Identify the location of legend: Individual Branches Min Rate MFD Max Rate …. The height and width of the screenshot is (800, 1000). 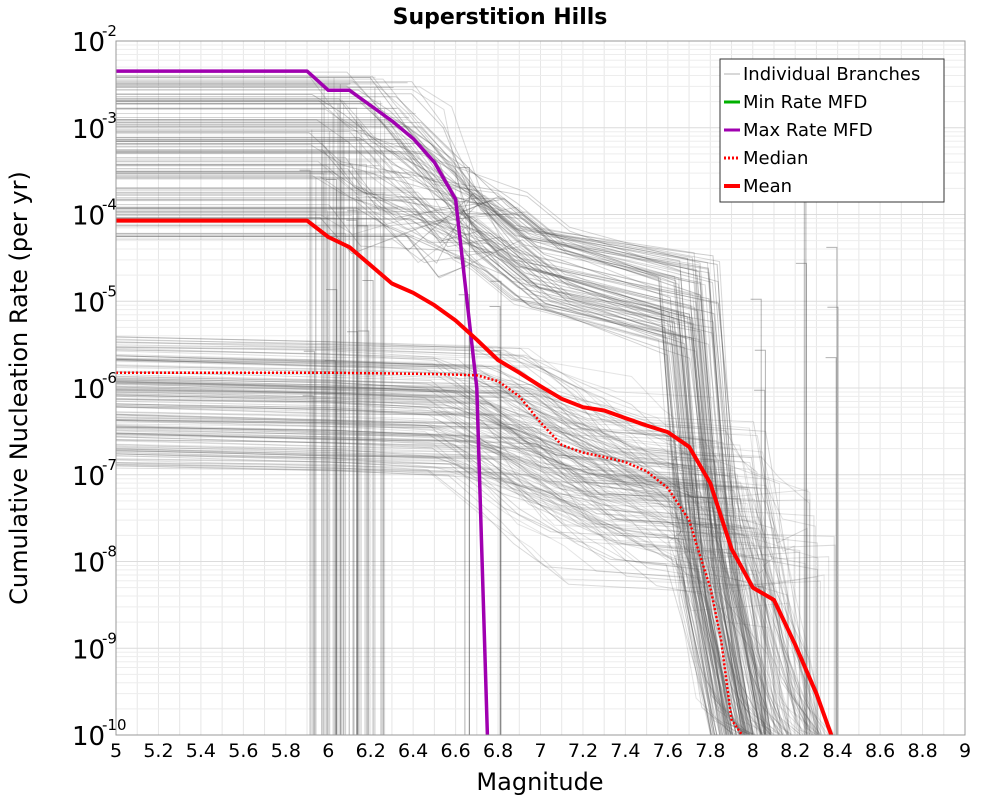
(832, 130).